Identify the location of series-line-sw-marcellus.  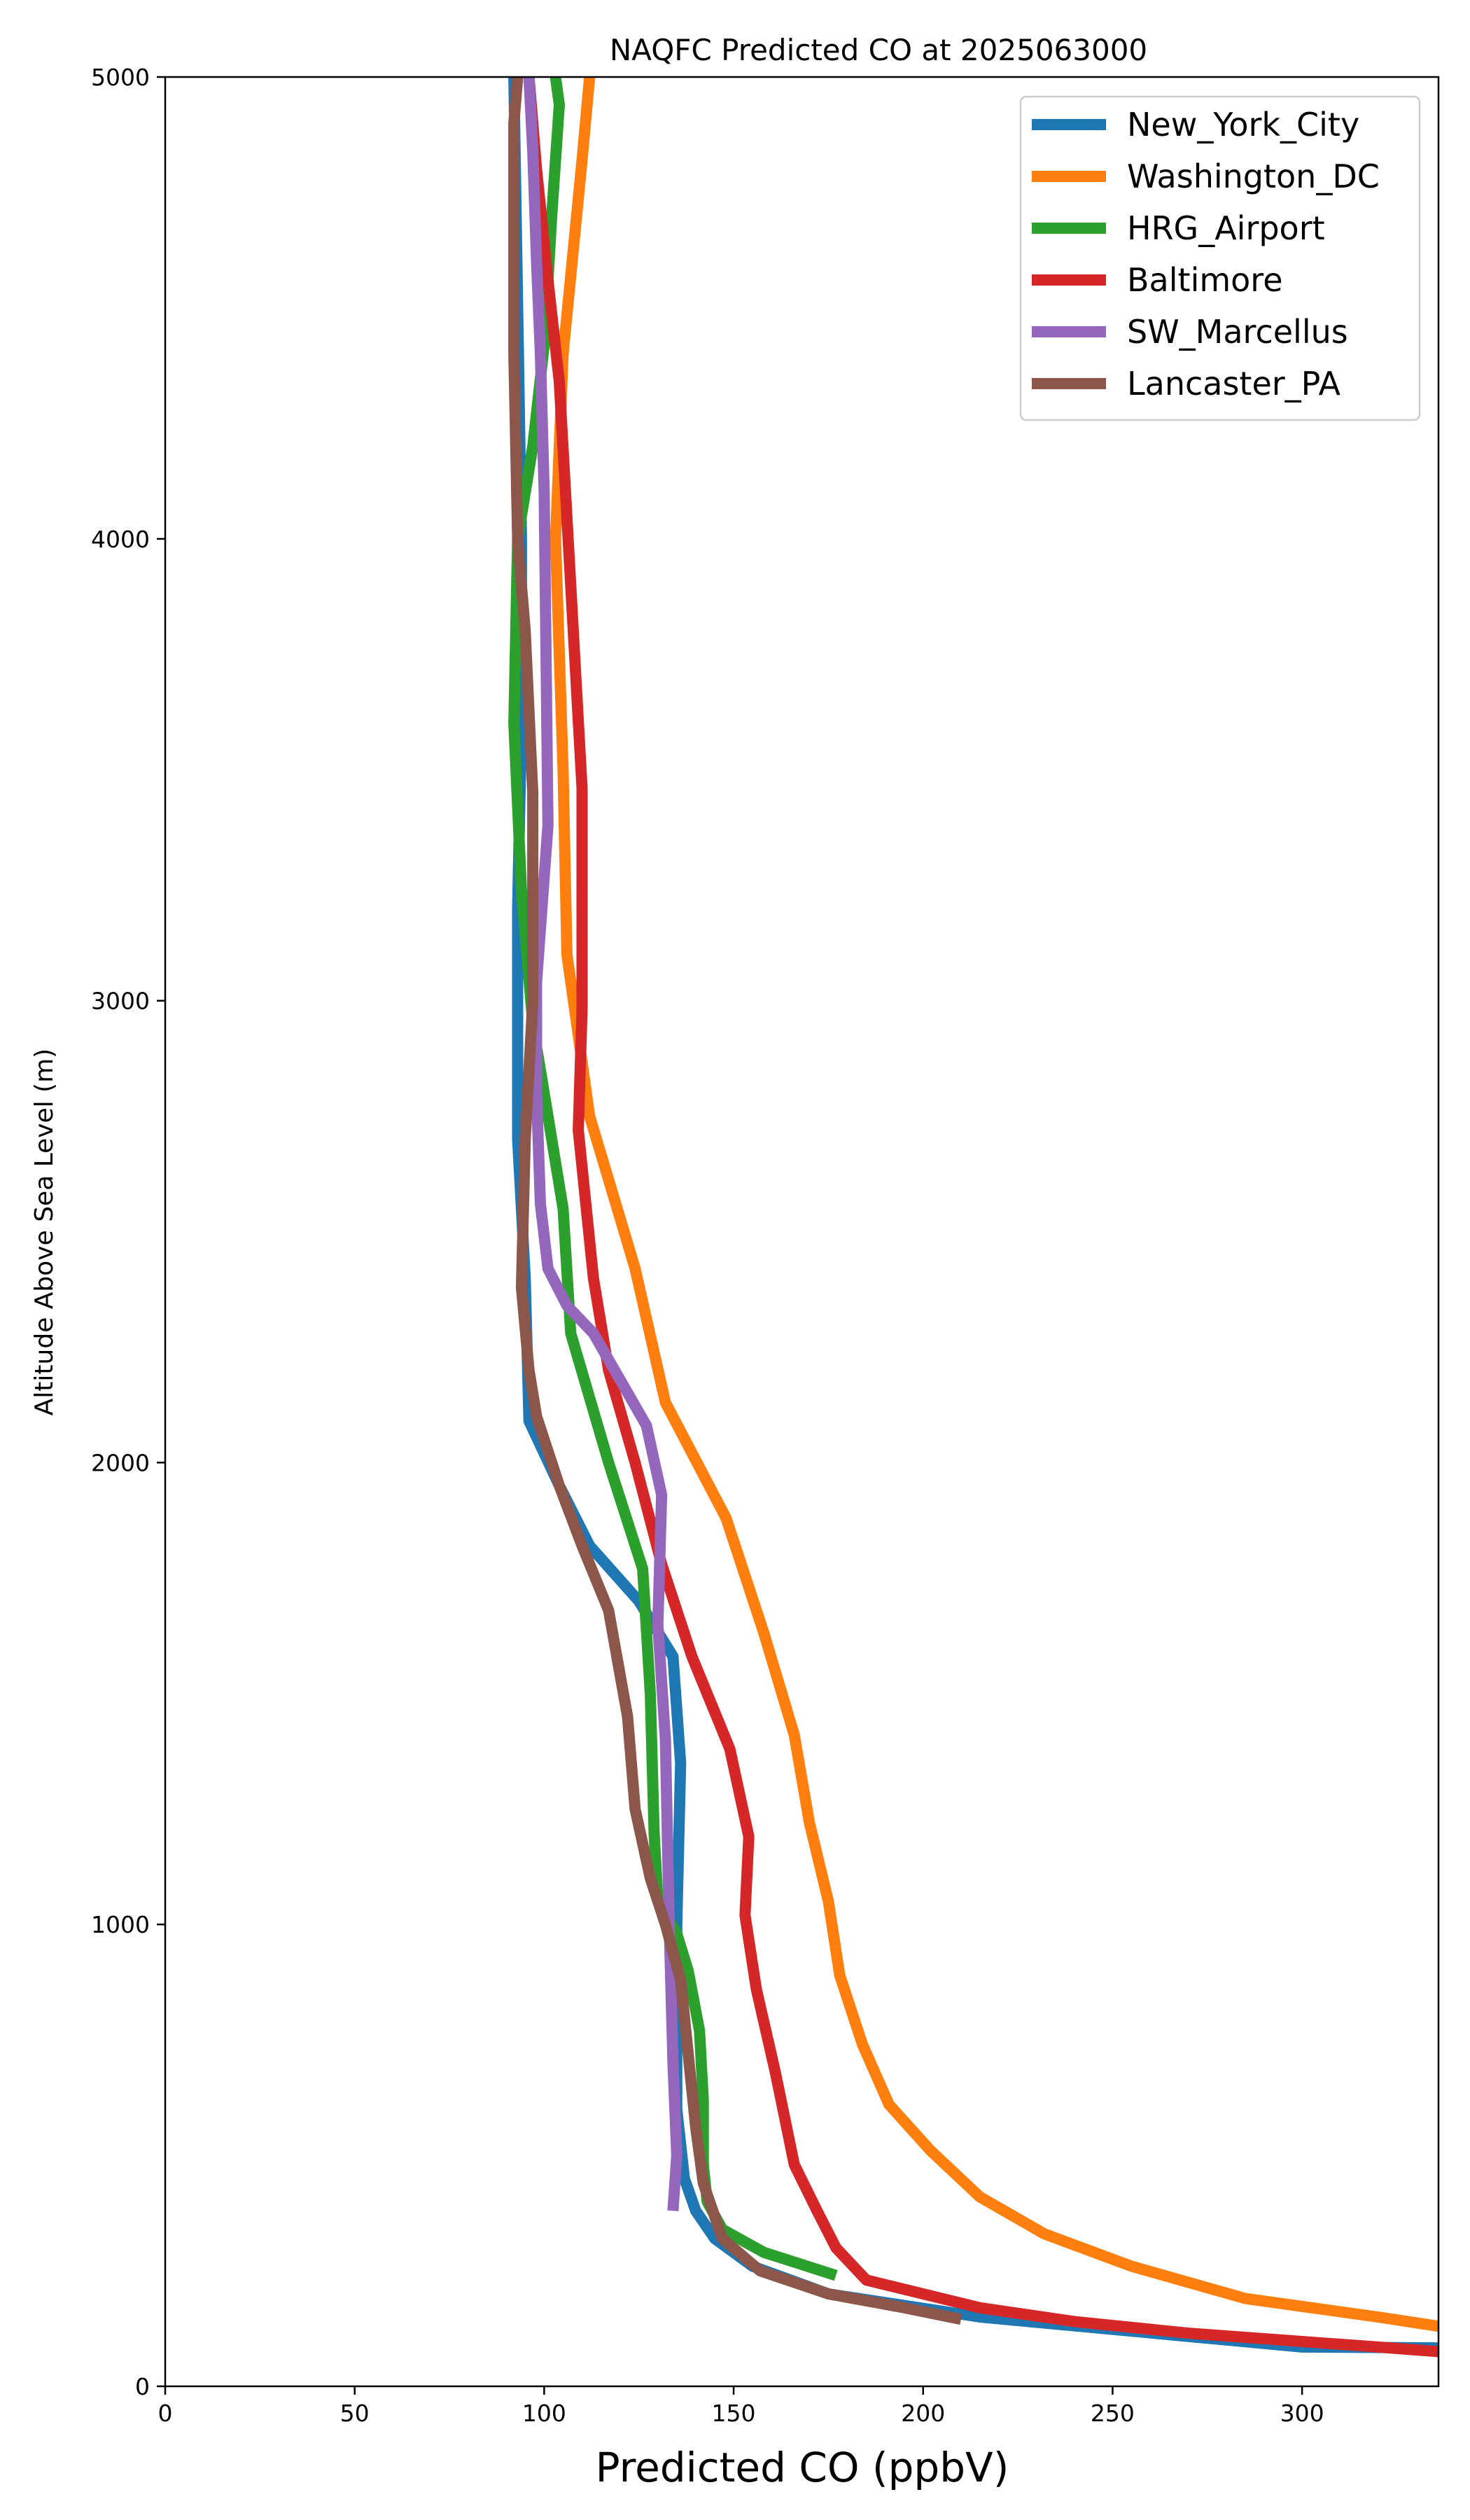
(602, 1144).